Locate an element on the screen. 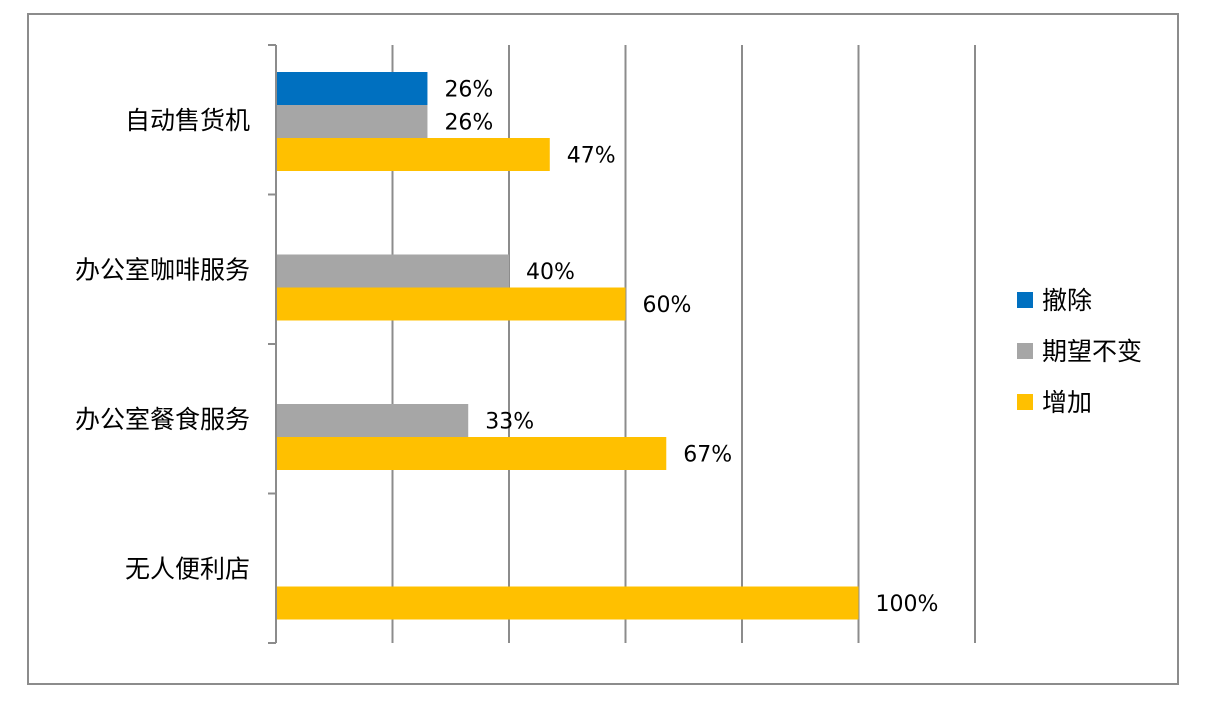  data-label-1-2: 60% is located at coordinates (667, 305).